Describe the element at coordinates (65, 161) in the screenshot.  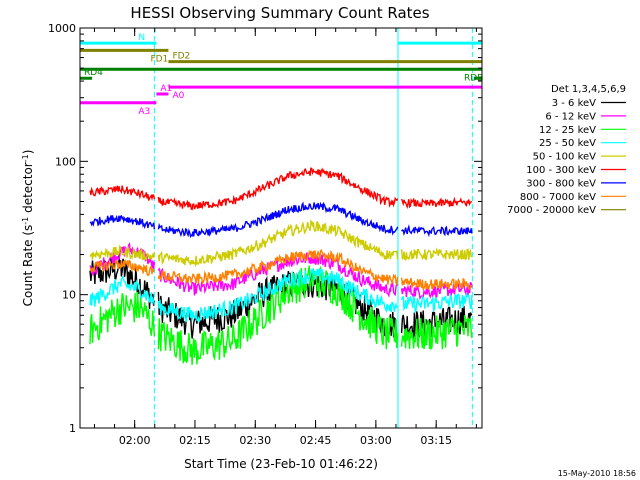
I see `y-tick-label-2: 100` at that location.